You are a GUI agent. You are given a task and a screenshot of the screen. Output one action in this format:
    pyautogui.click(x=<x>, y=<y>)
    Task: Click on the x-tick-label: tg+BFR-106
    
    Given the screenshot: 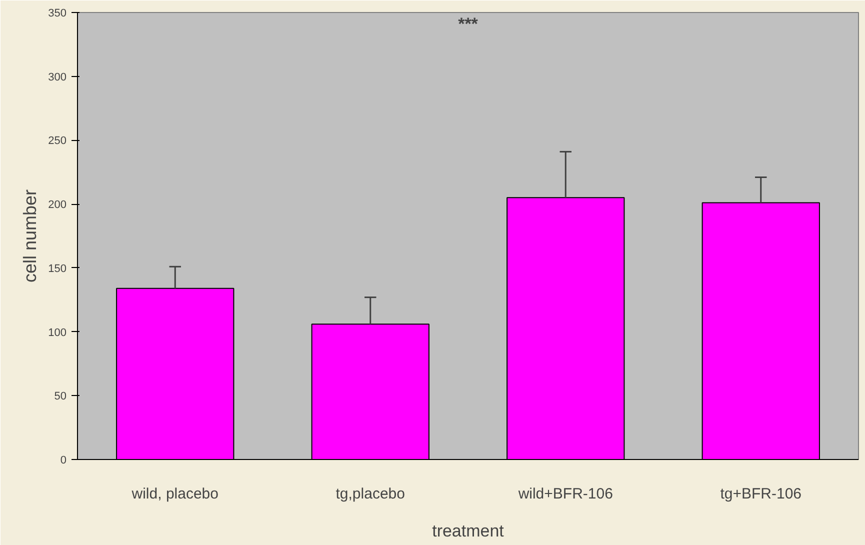 What is the action you would take?
    pyautogui.click(x=761, y=494)
    